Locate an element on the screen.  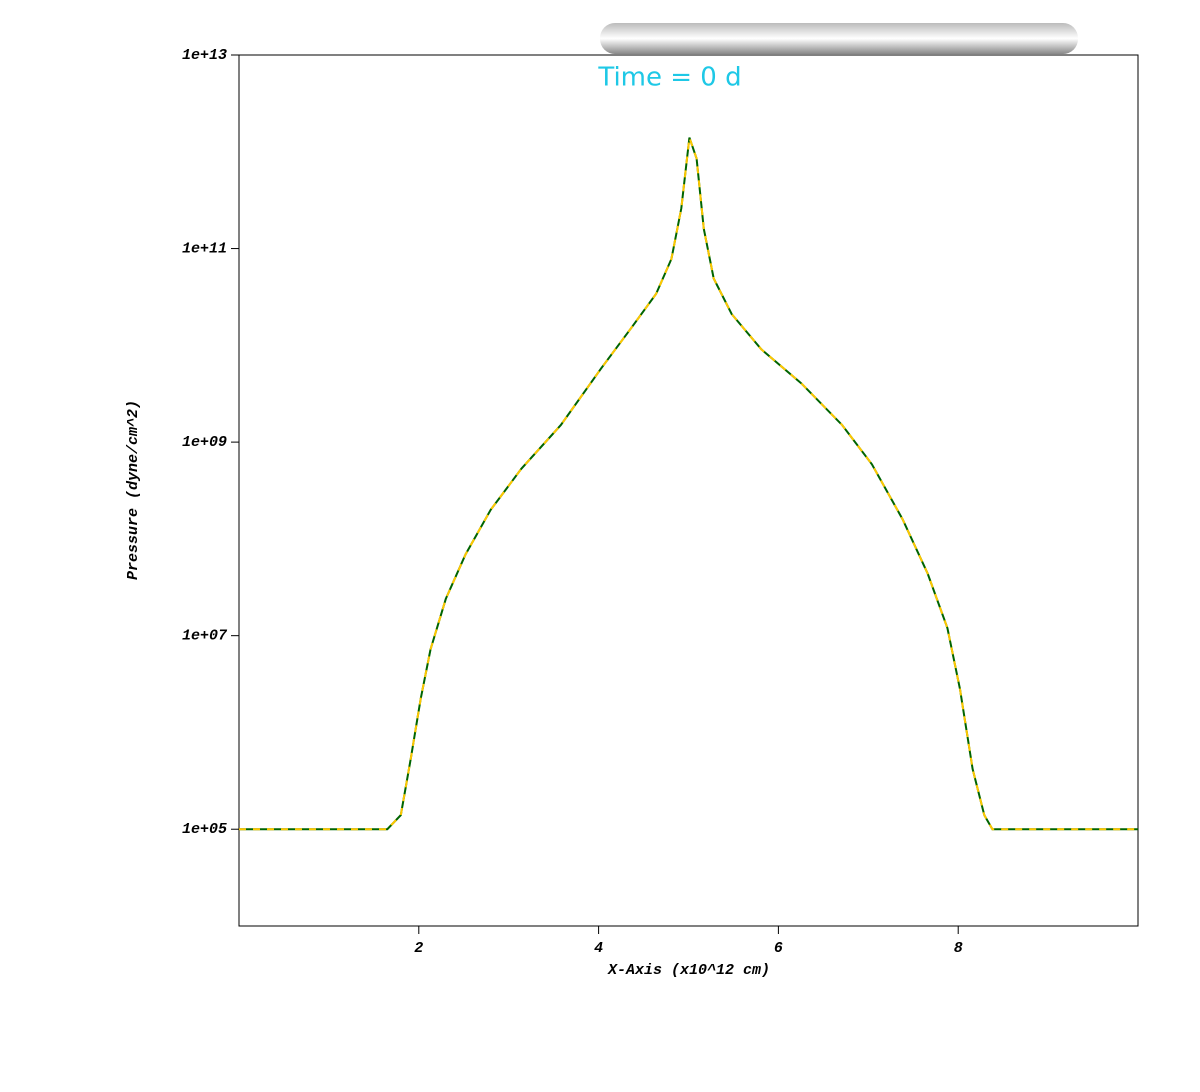
annotation: Time = 0 d is located at coordinates (669, 78).